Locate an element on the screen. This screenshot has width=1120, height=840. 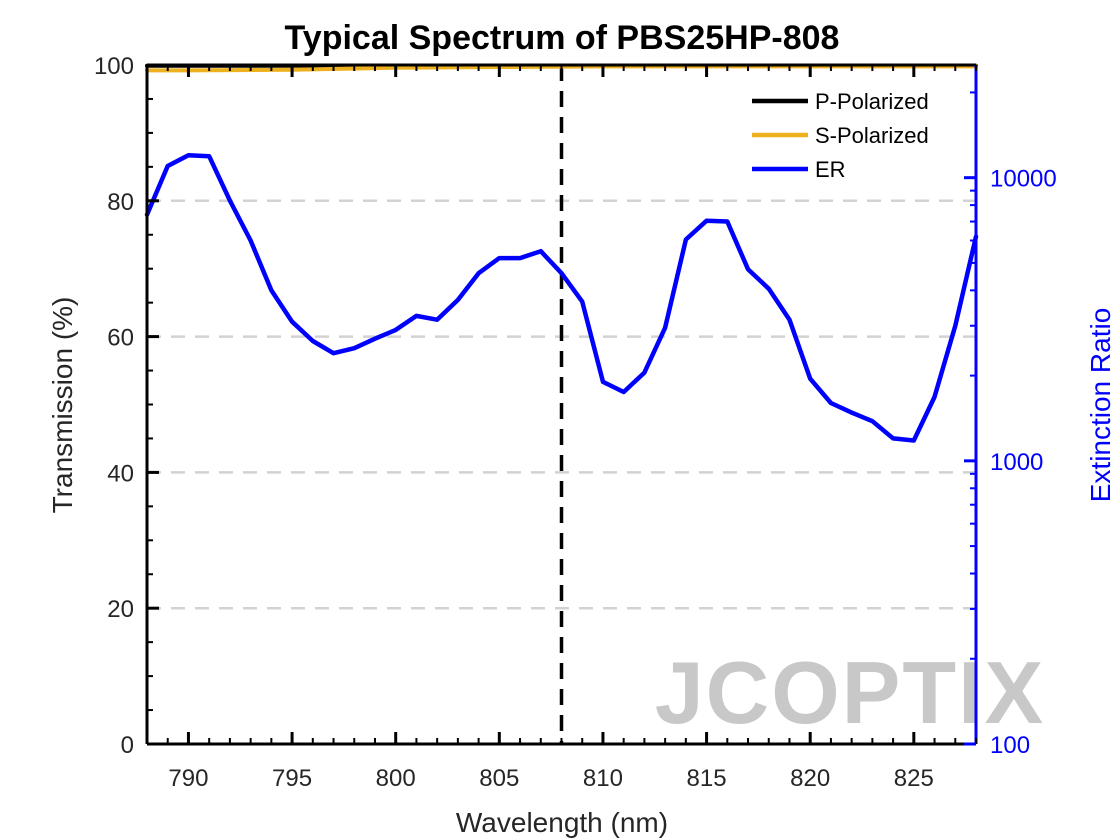
legend-label: ER is located at coordinates (830, 169).